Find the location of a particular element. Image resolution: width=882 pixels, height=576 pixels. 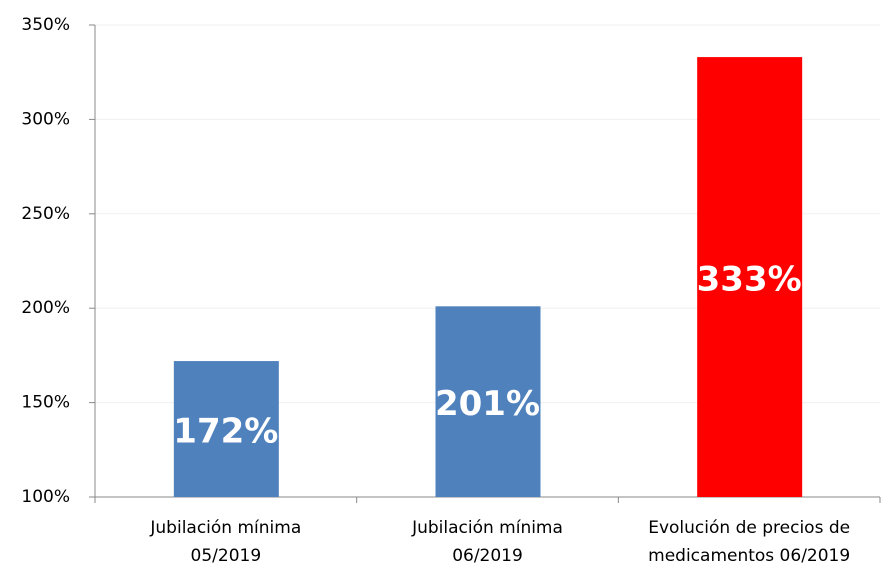

y-tick-label: 300% is located at coordinates (45, 119).